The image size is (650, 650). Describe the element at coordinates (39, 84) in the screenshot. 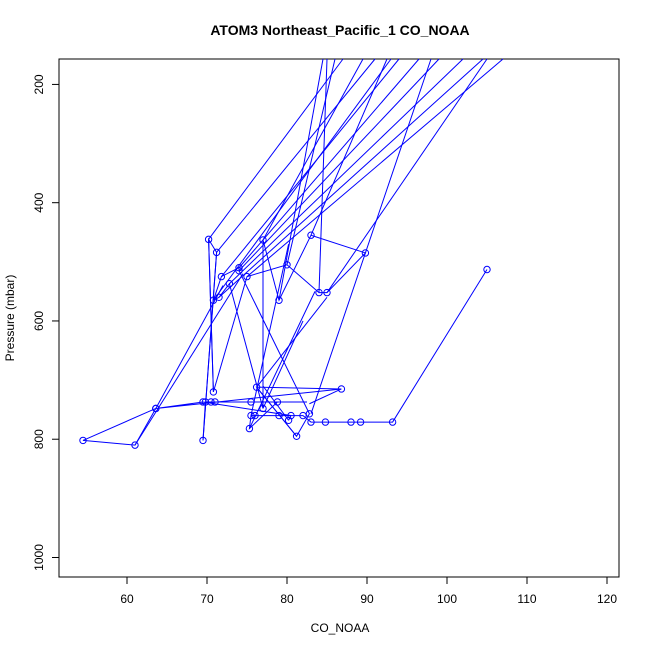

I see `y-tick-label: 200` at that location.